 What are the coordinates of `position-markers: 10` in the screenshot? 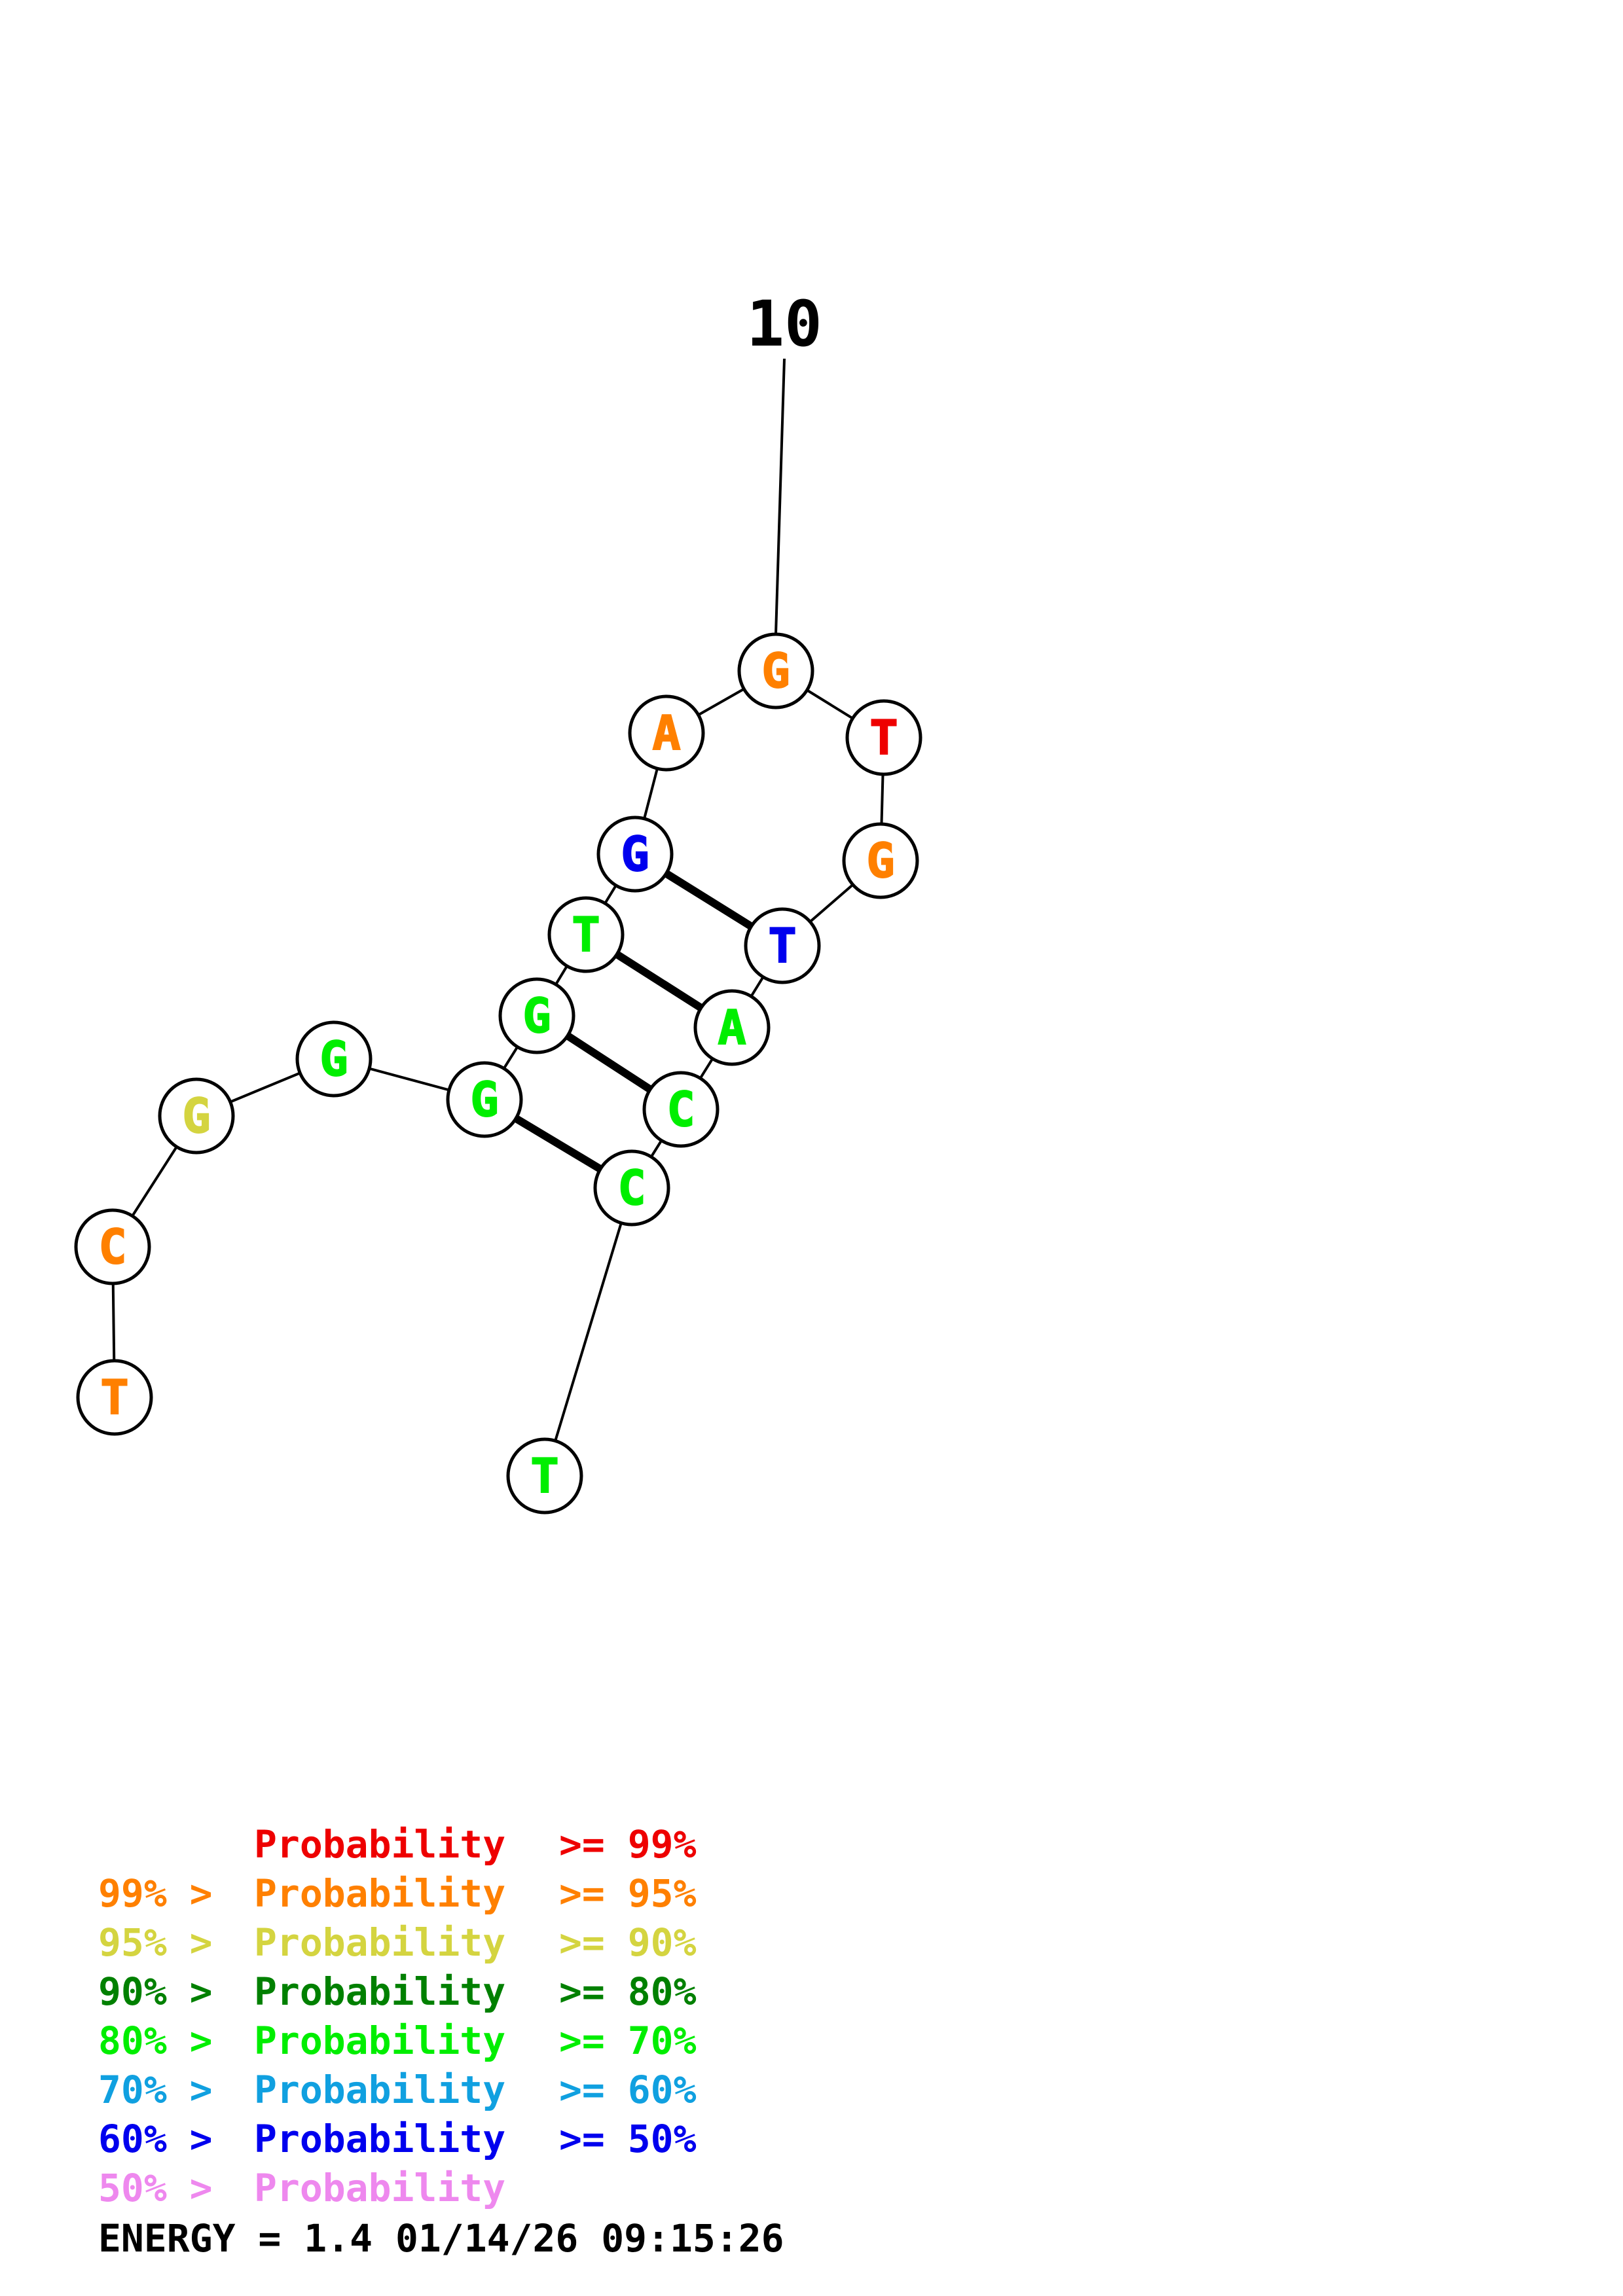 It's located at (784, 461).